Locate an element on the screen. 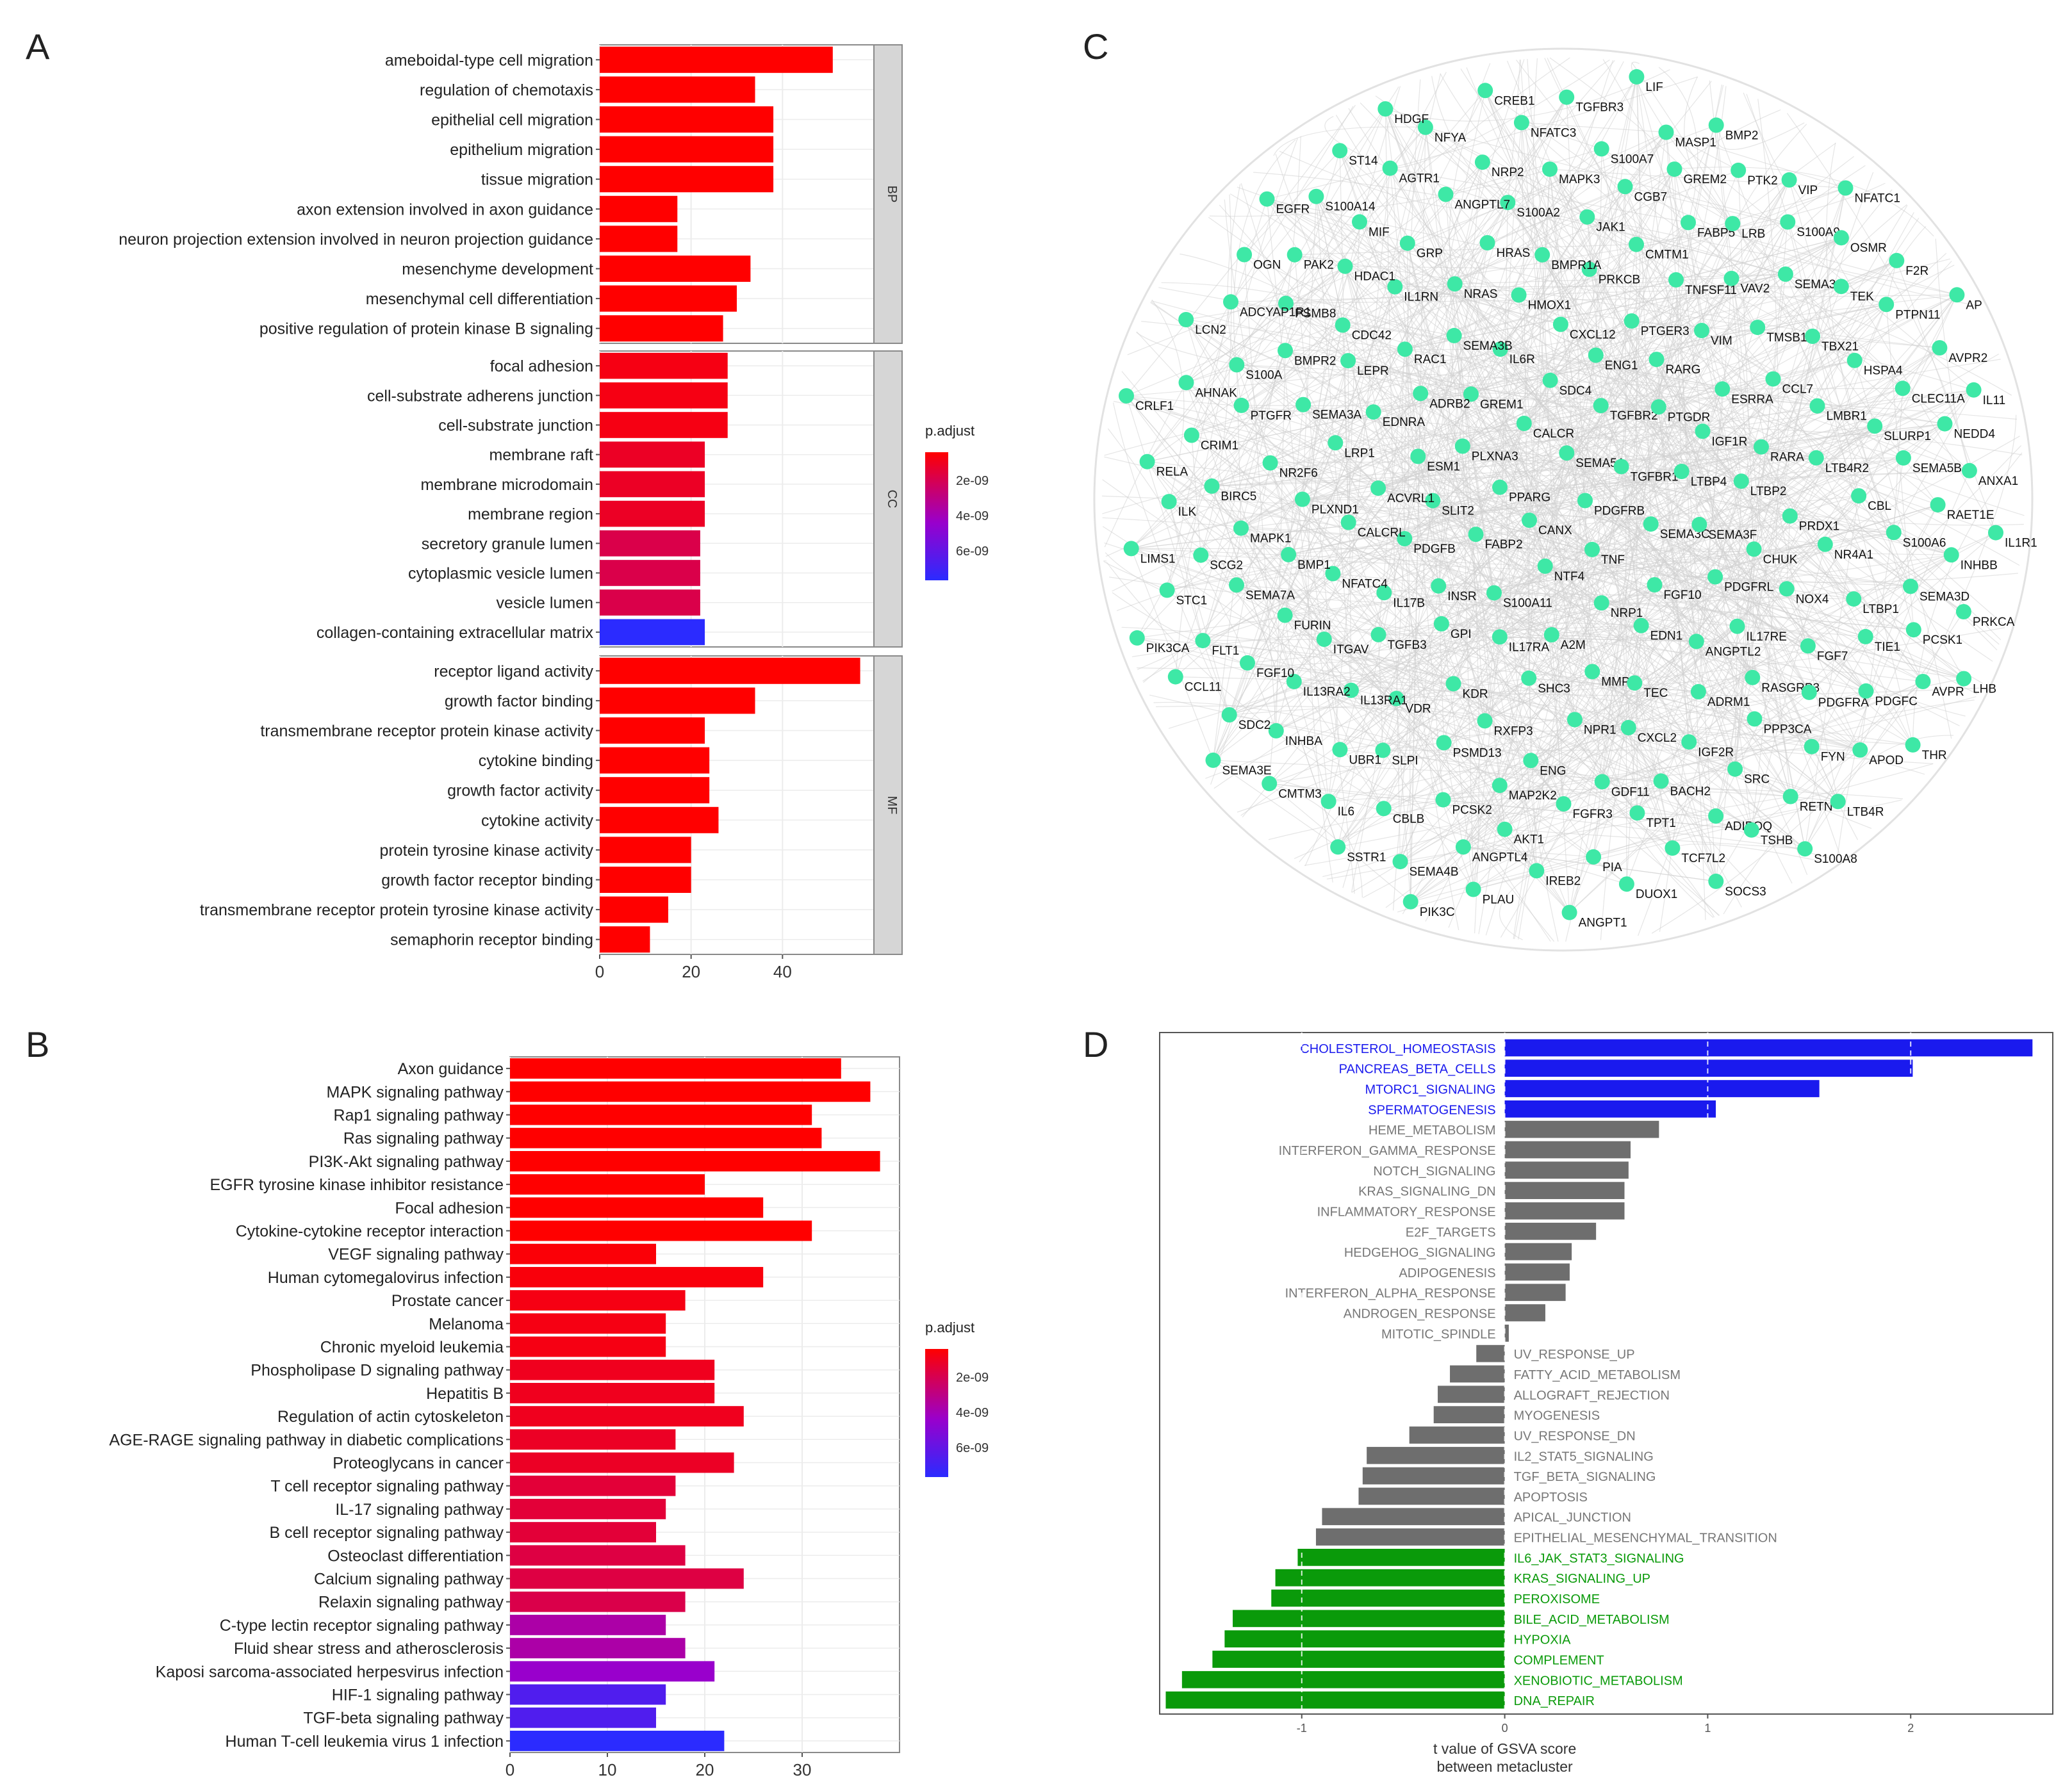 This screenshot has height=1789, width=2072. x-tick-label: -1 is located at coordinates (1302, 1728).